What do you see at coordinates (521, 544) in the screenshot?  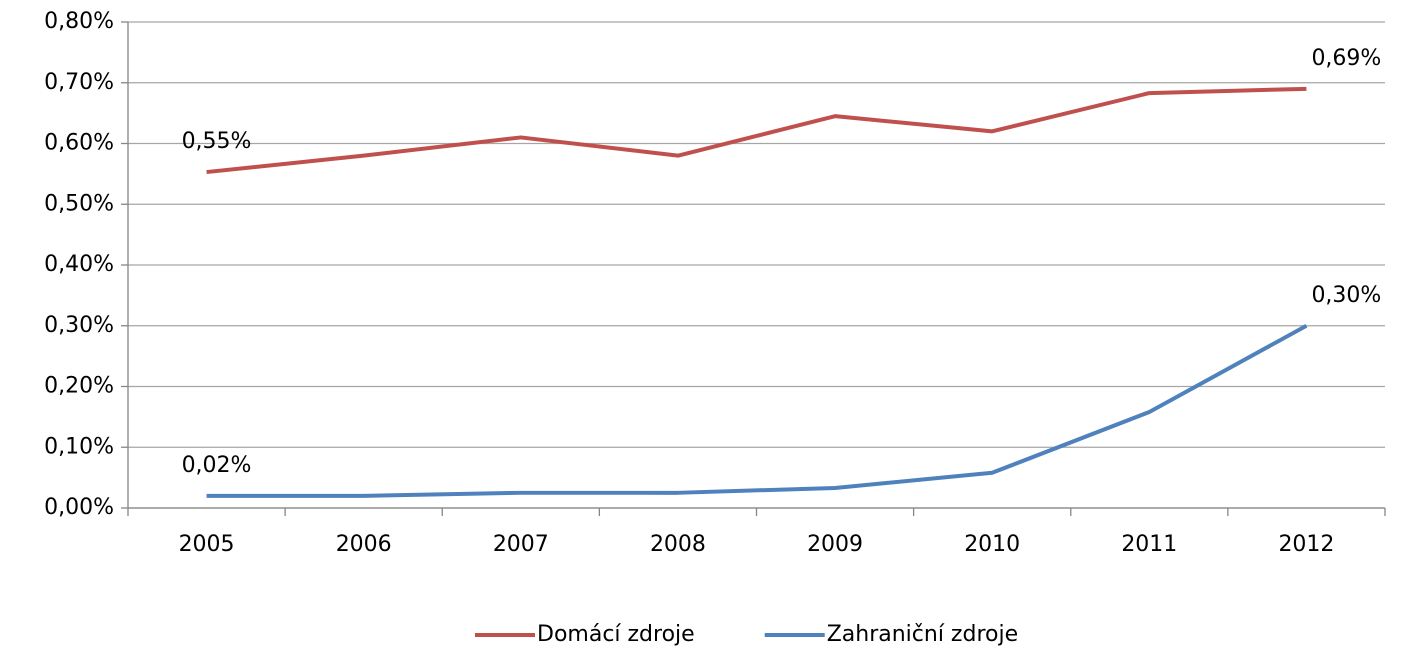 I see `x-tick-label: 2007` at bounding box center [521, 544].